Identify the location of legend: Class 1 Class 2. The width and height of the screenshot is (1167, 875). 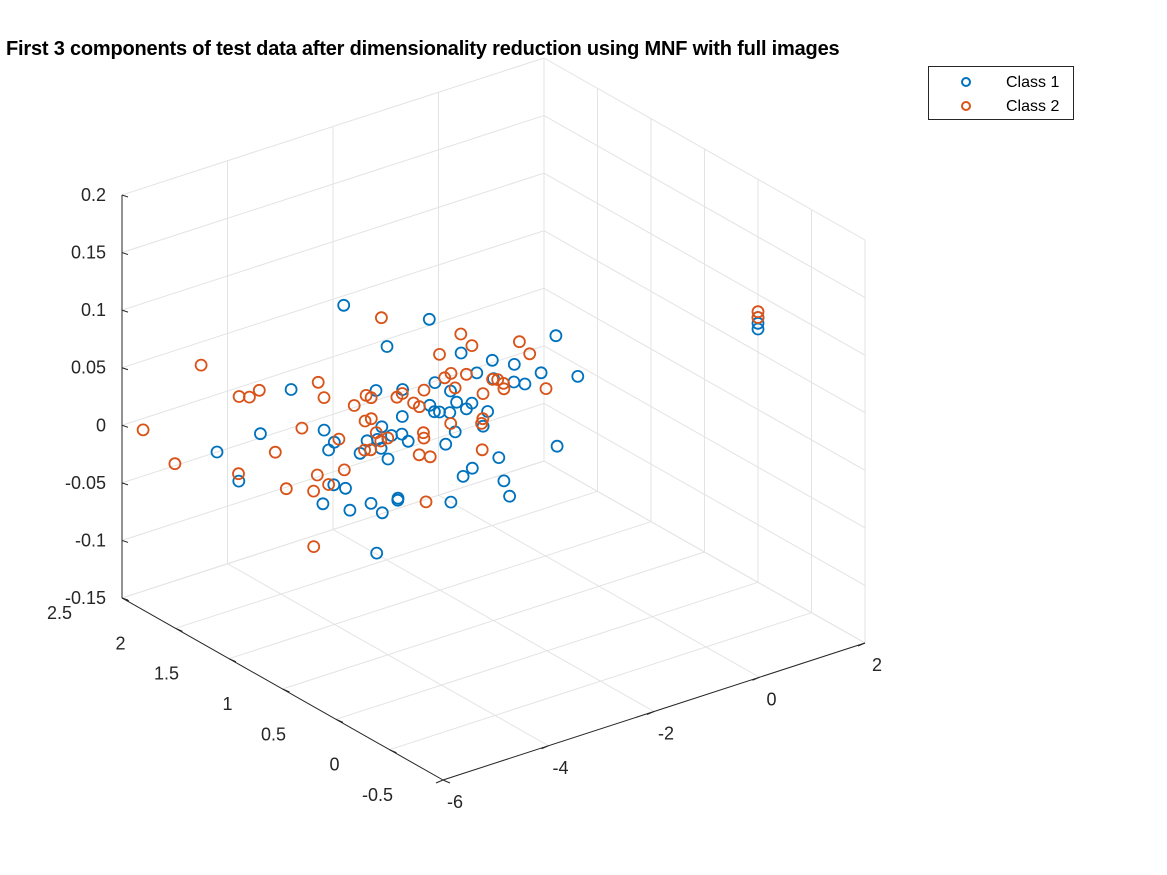
(1001, 93).